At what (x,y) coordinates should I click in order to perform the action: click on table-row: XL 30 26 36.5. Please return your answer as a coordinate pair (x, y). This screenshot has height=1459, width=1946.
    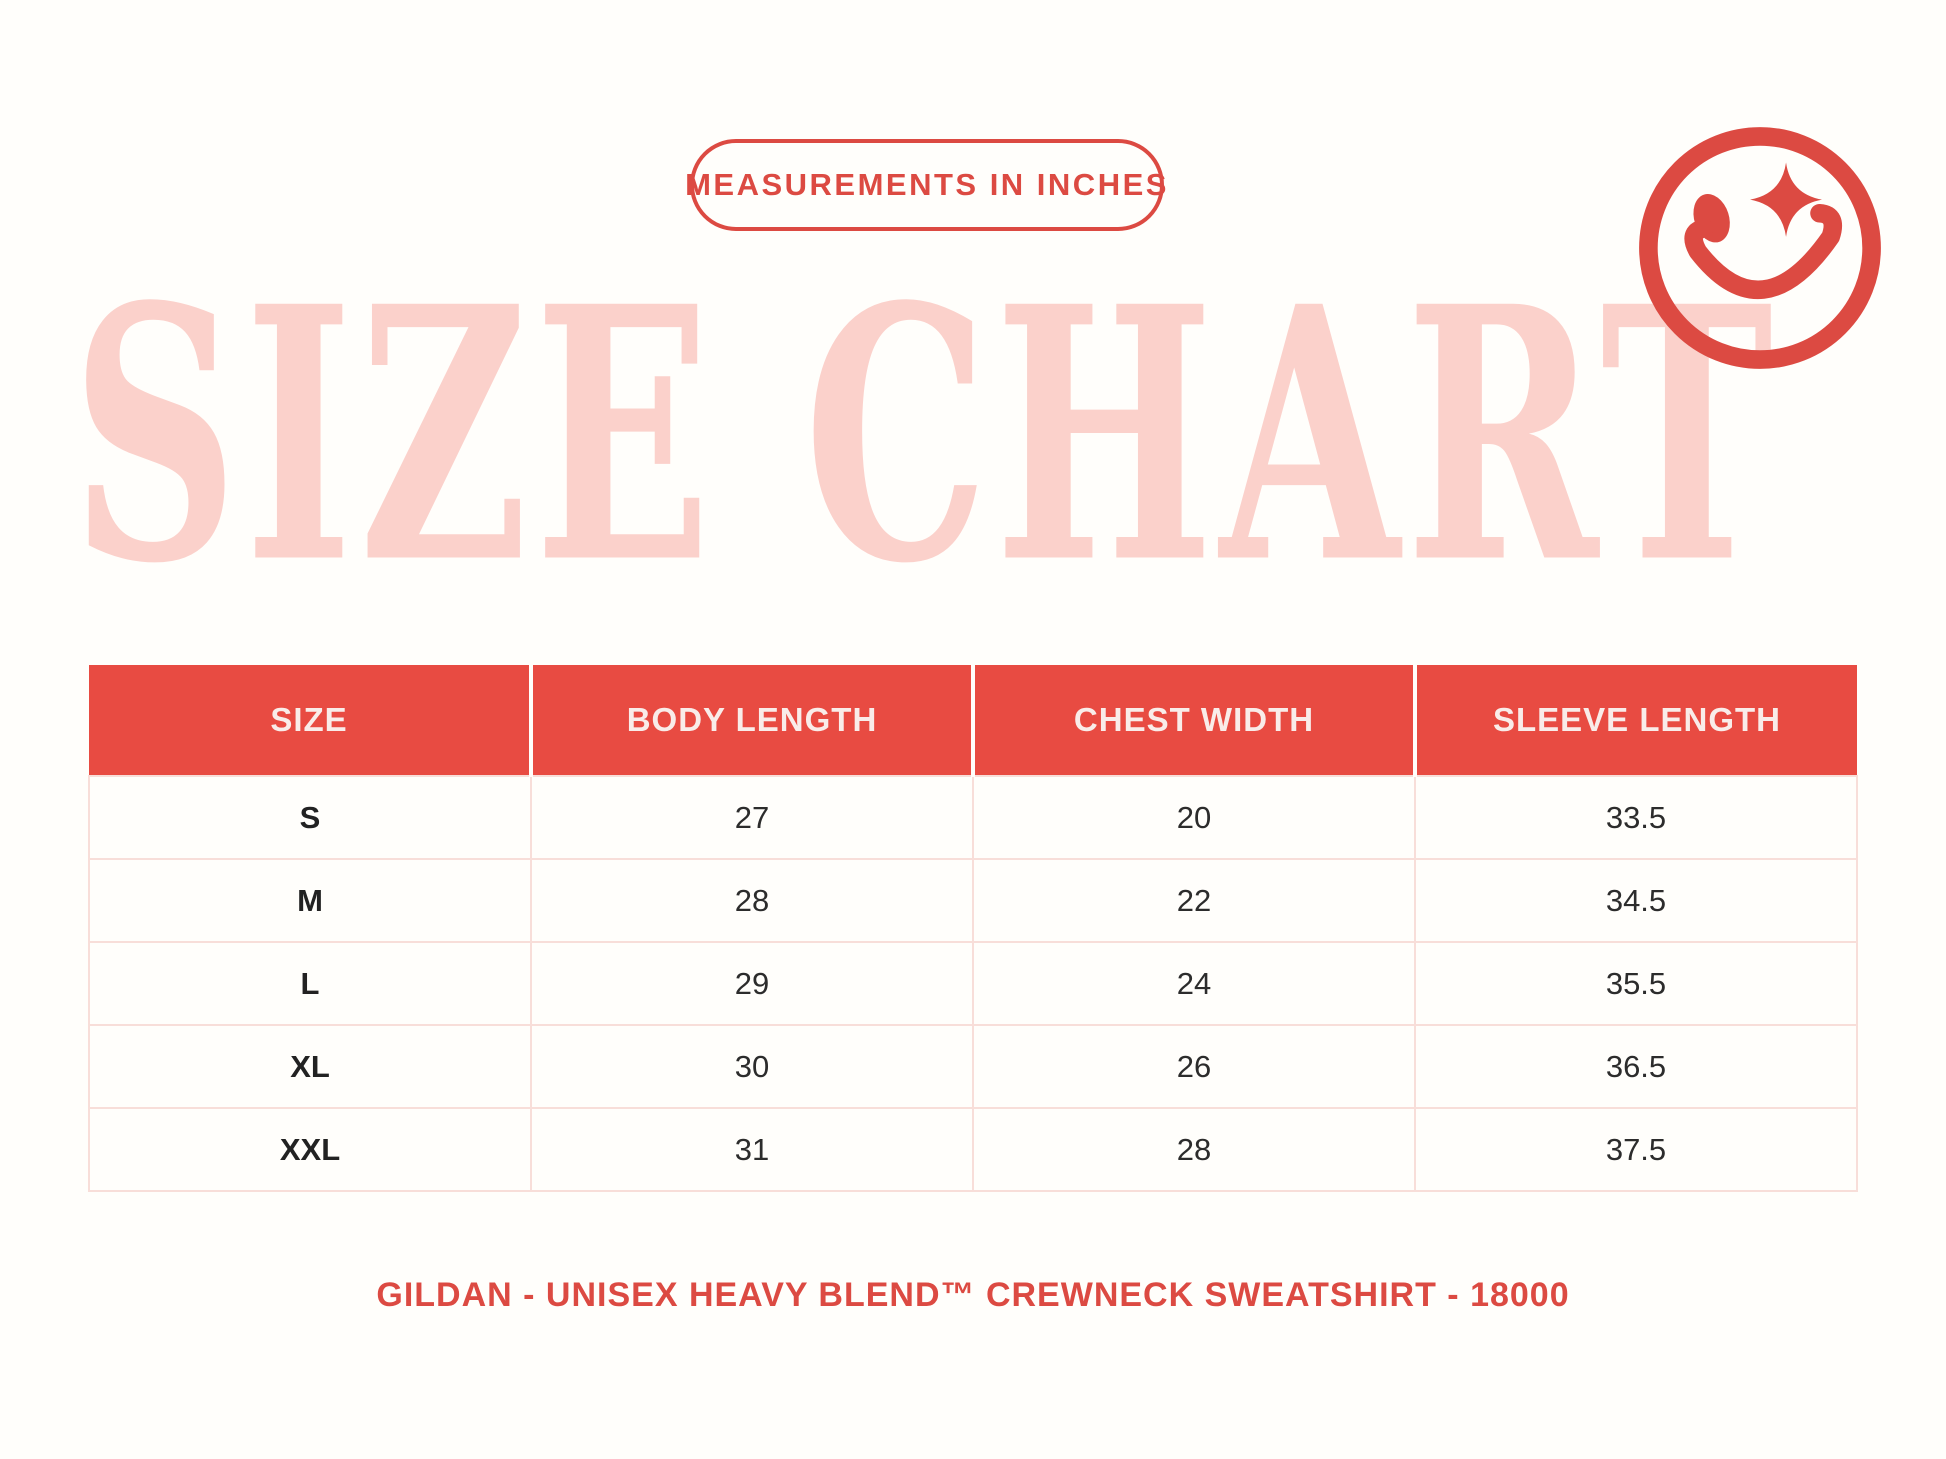
    Looking at the image, I should click on (973, 1066).